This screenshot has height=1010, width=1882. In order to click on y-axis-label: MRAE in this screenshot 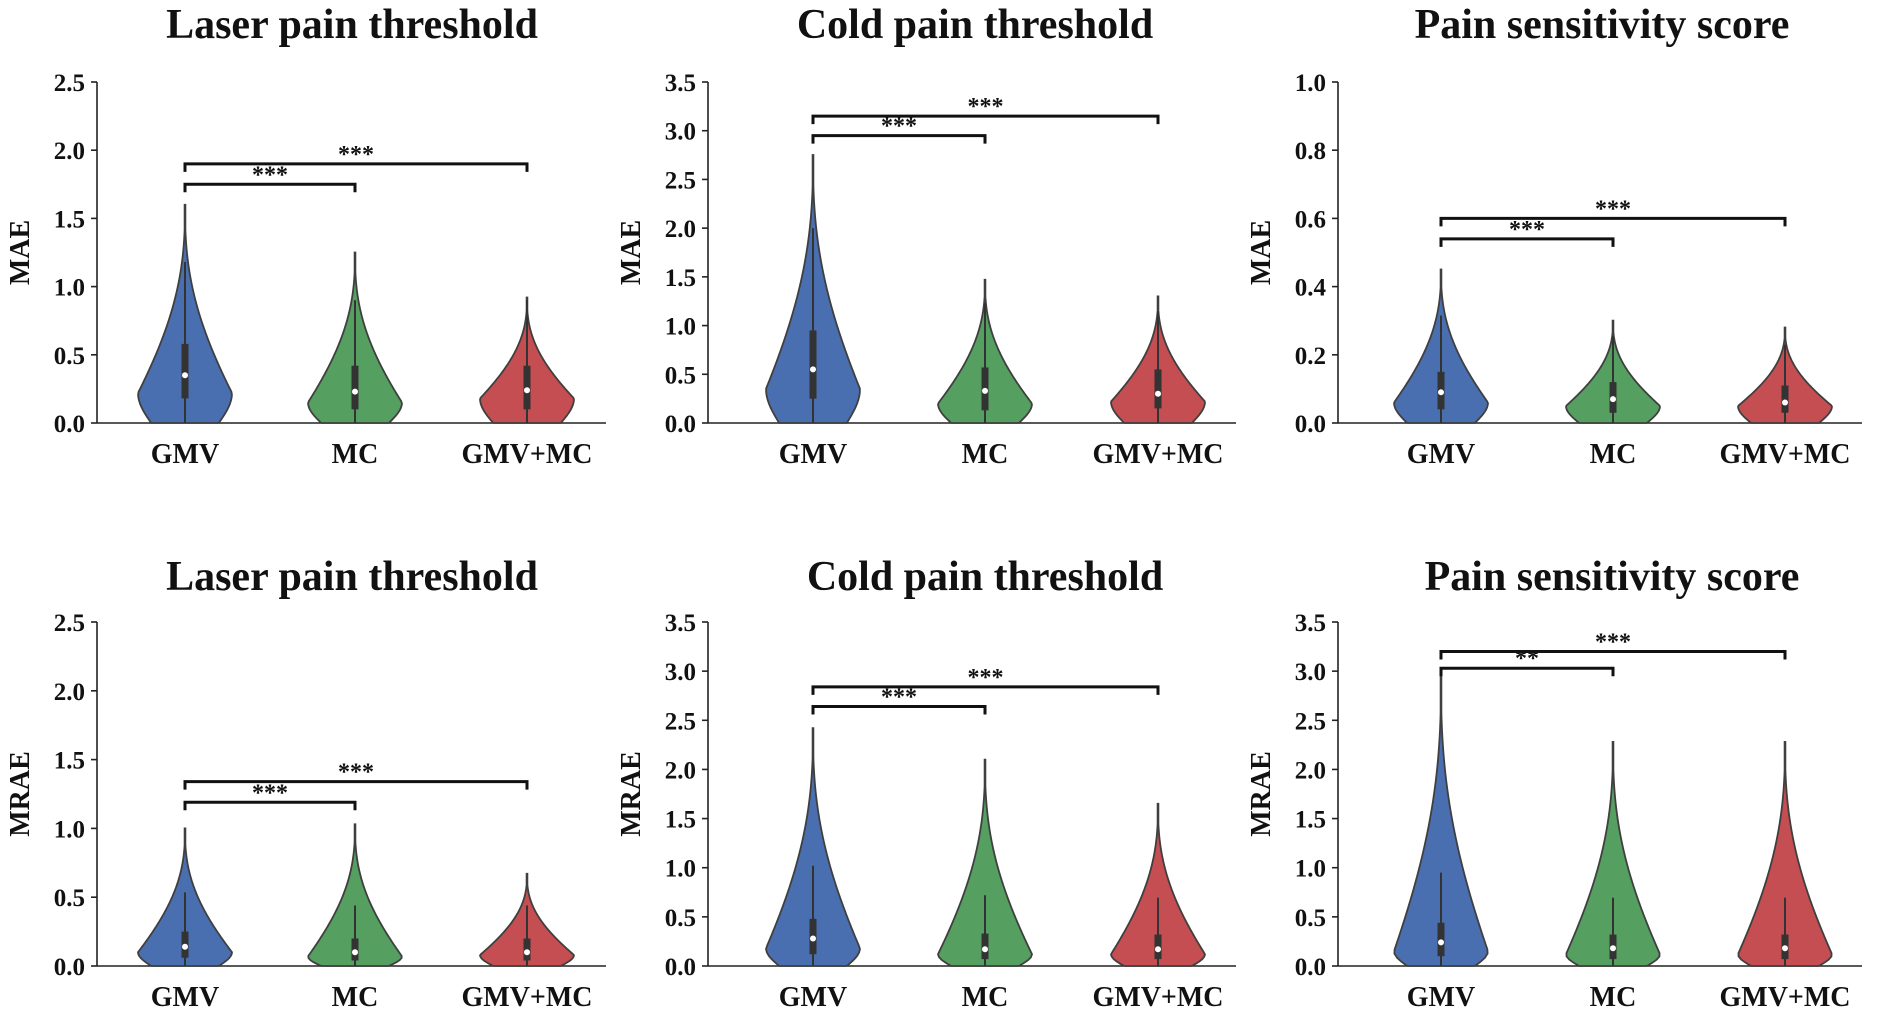, I will do `click(1261, 794)`.